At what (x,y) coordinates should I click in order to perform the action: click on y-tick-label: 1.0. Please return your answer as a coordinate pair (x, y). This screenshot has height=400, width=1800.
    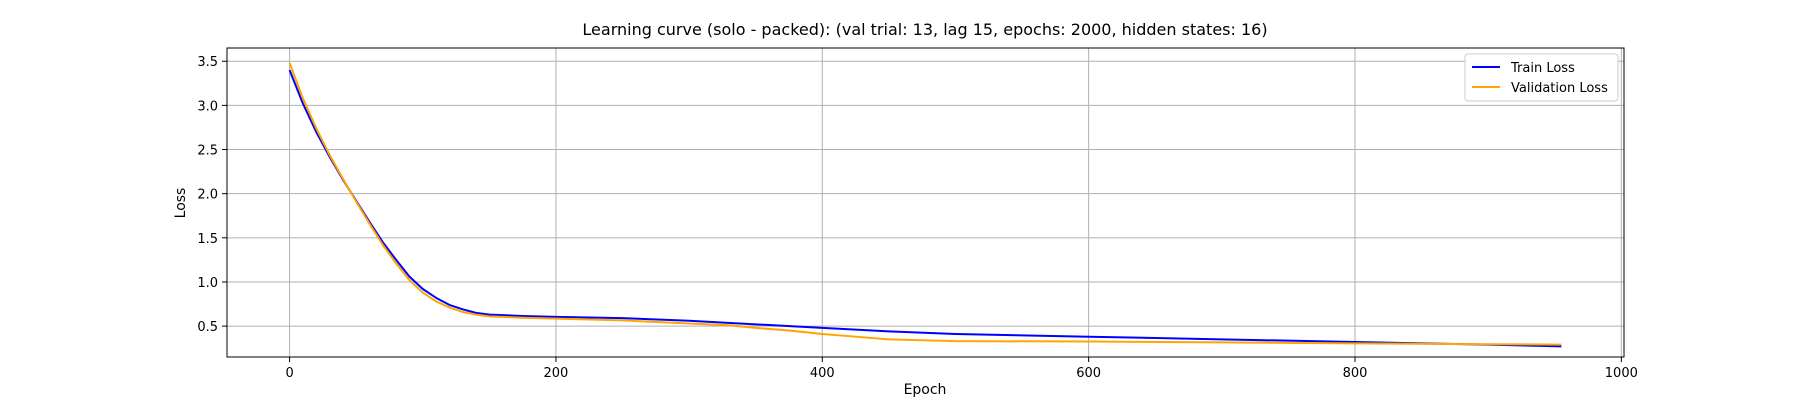
    Looking at the image, I should click on (207, 283).